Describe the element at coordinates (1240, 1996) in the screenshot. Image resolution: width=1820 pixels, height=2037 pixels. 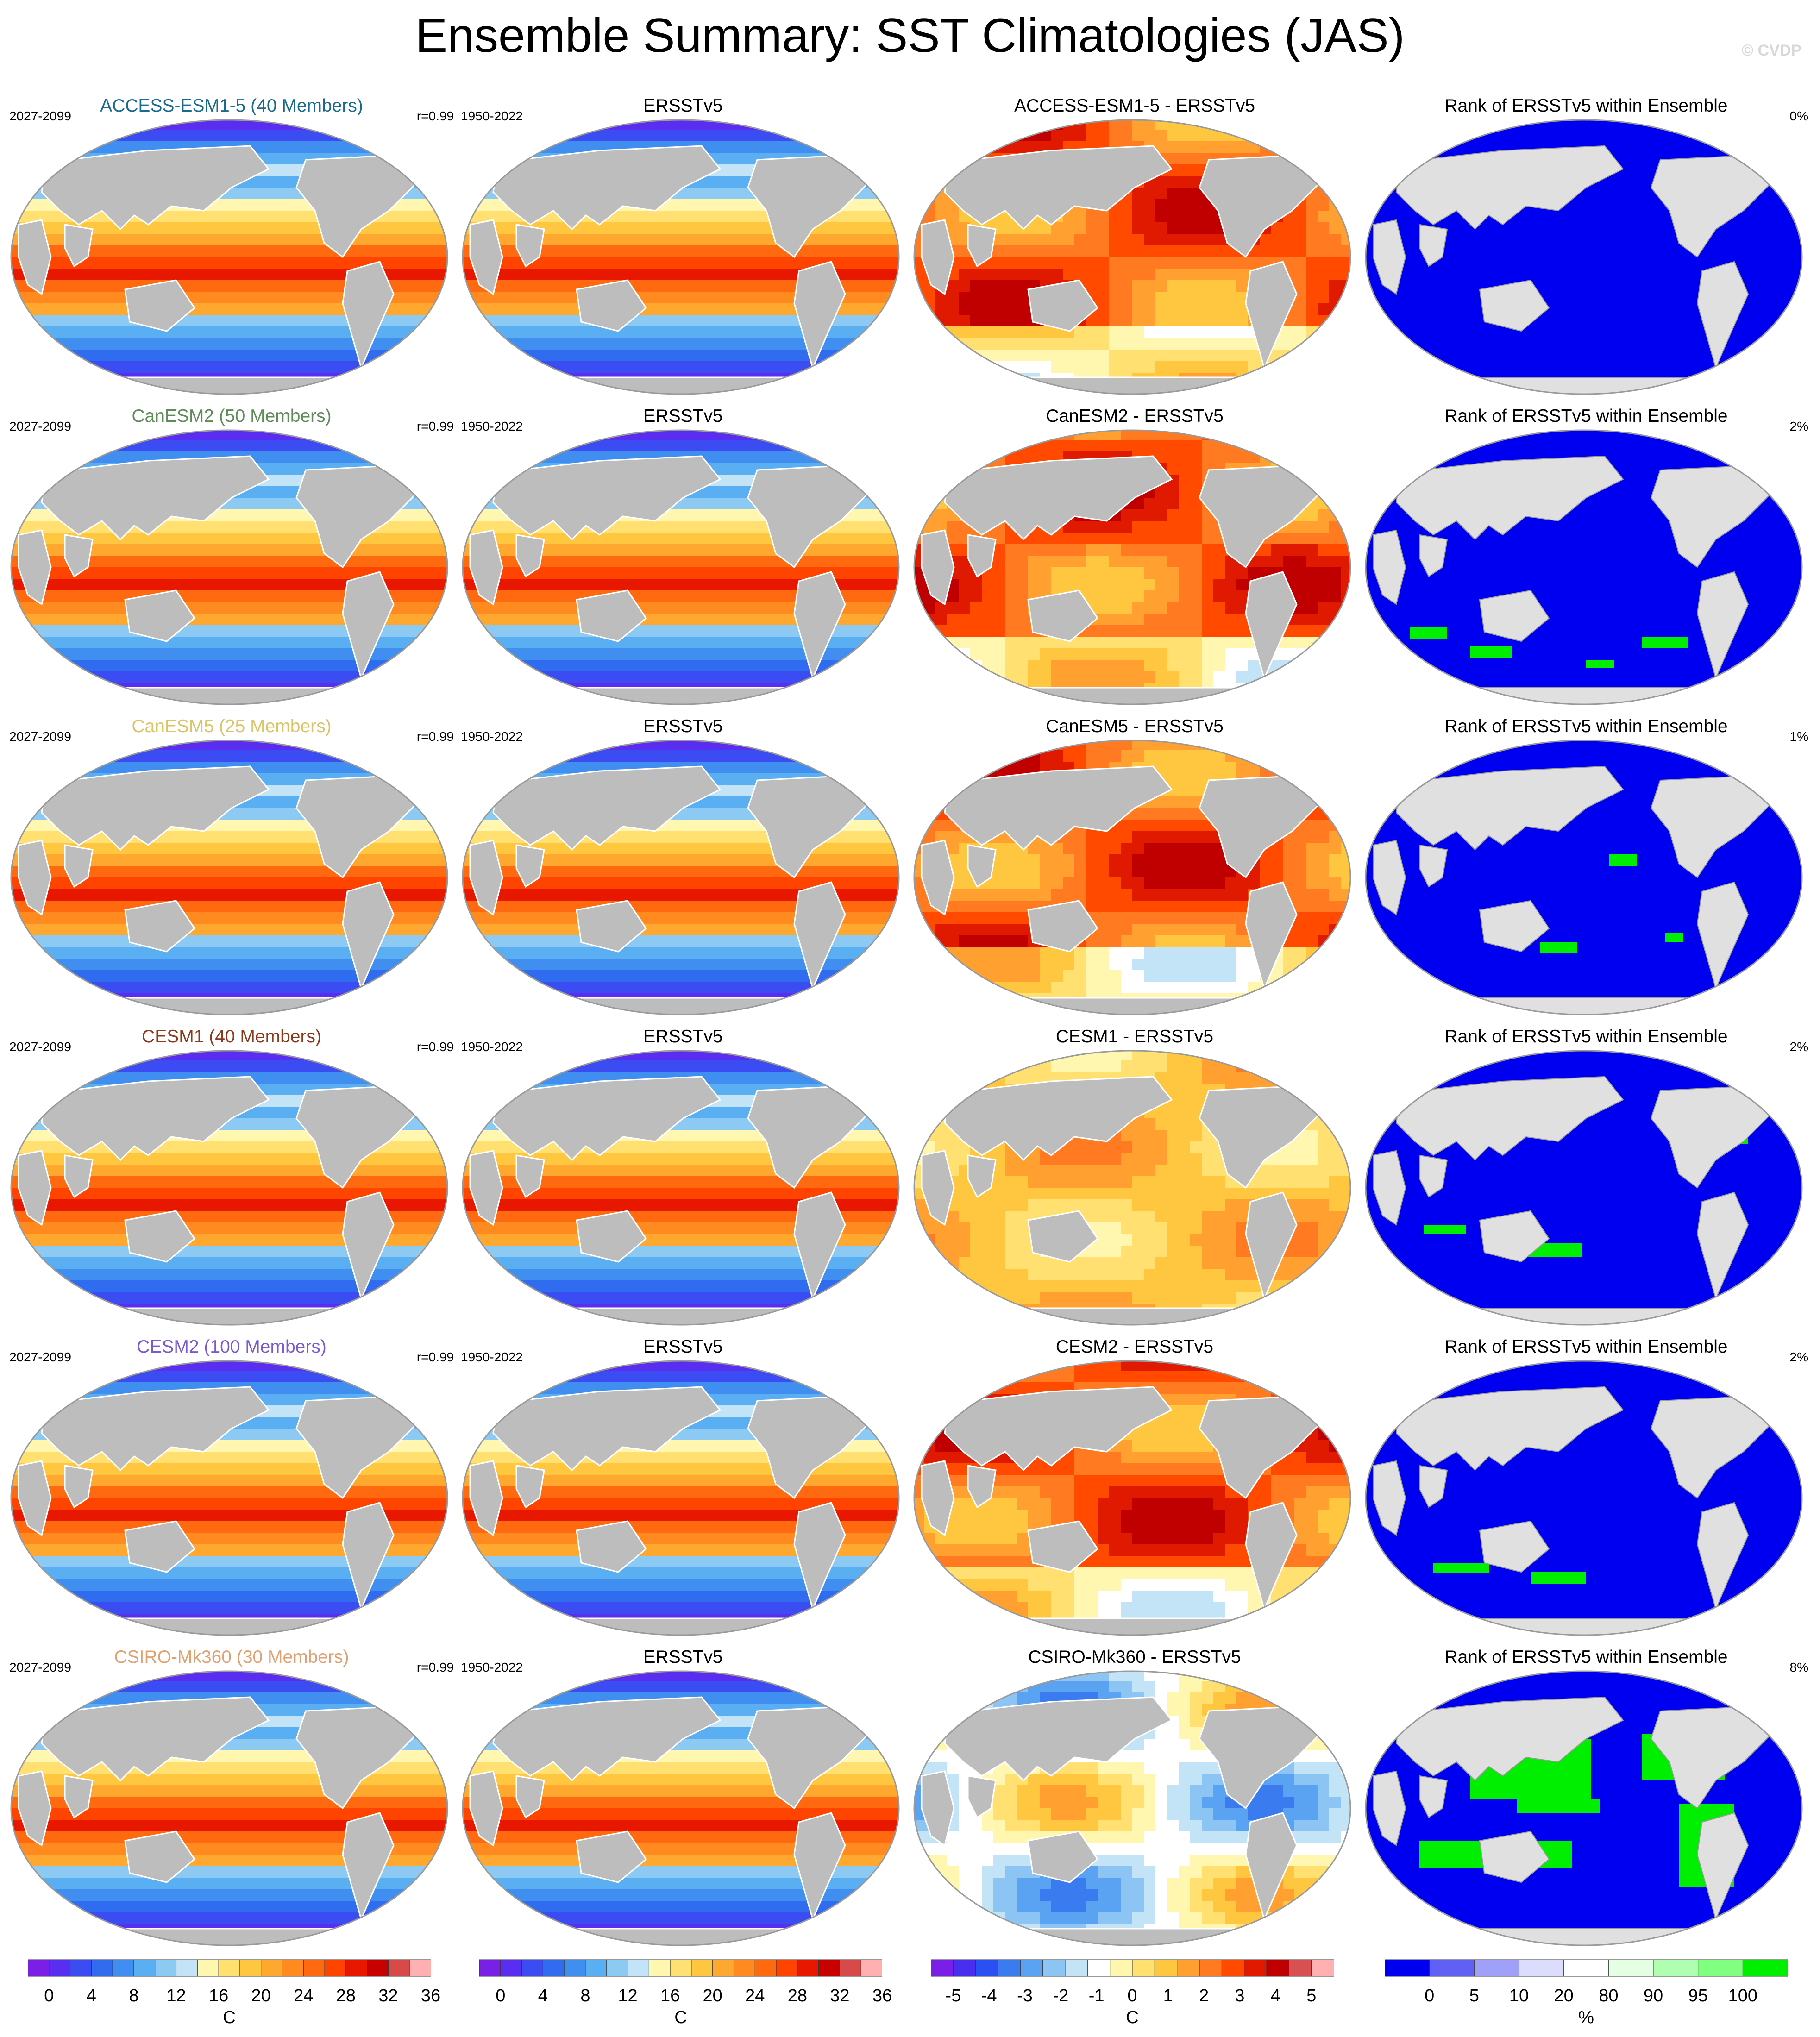
I see `colorbar-tick-label: 3` at that location.